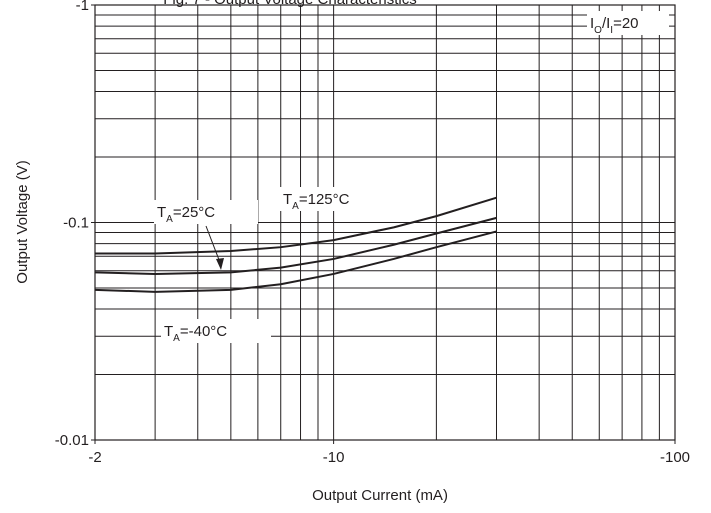 The height and width of the screenshot is (513, 711). What do you see at coordinates (598, 30) in the screenshot?
I see `subscript: O` at bounding box center [598, 30].